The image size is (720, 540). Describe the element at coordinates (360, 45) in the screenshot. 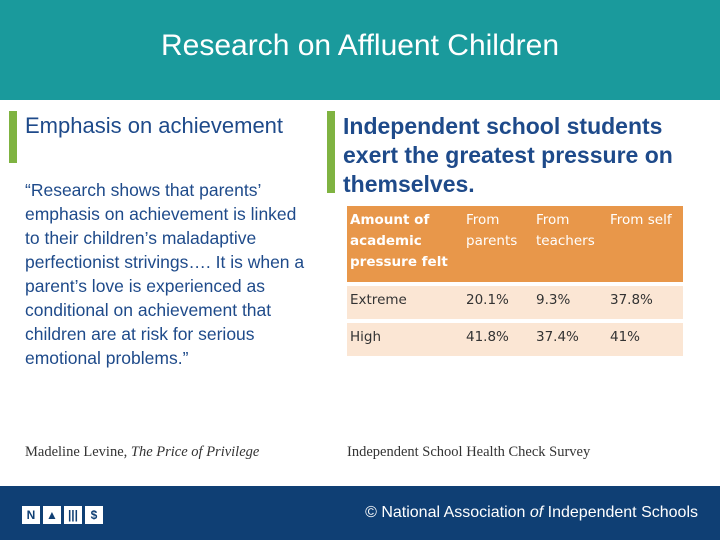

I see `slide-title: Research on Affluent Children` at that location.